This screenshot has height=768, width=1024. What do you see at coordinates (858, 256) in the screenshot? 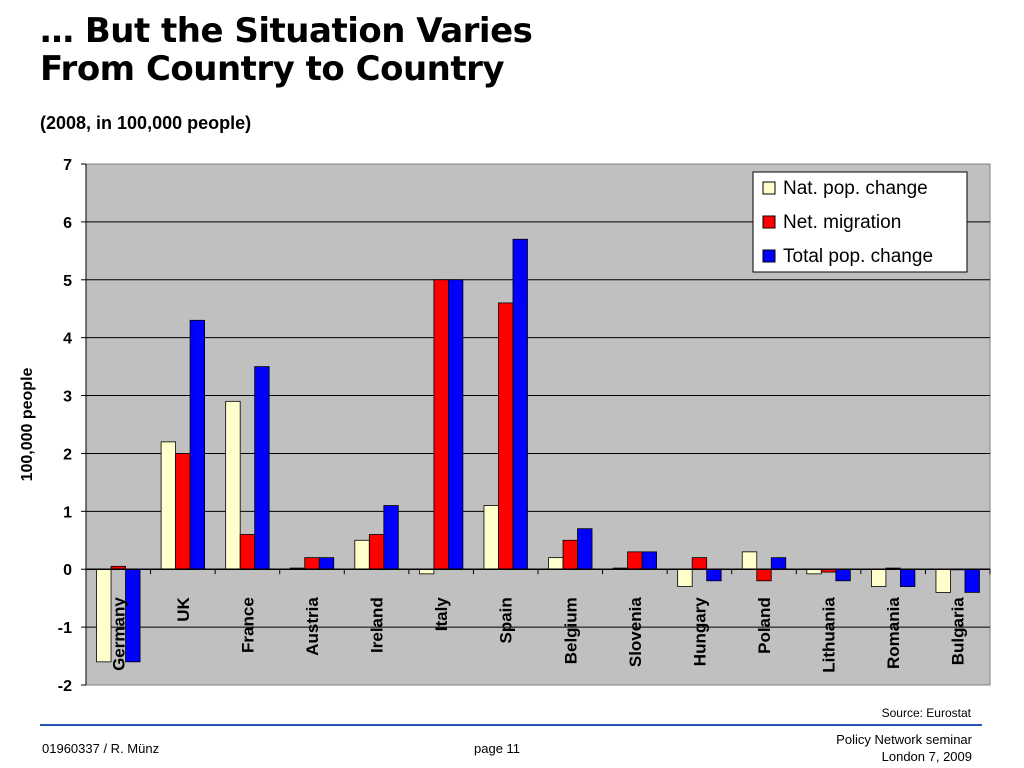
I see `legend-label: Total pop. change` at bounding box center [858, 256].